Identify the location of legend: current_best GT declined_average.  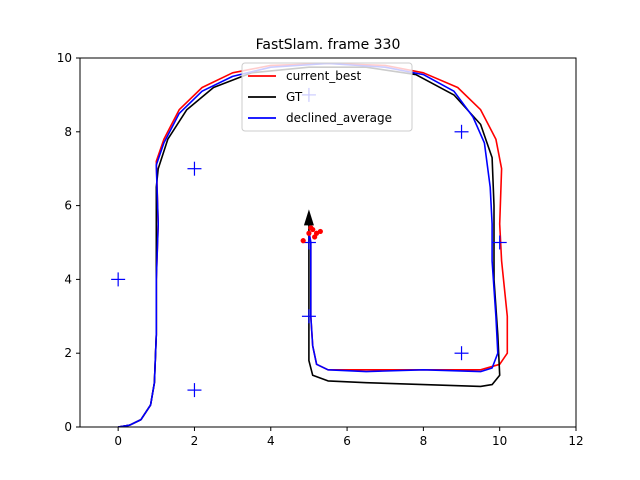
(327, 97).